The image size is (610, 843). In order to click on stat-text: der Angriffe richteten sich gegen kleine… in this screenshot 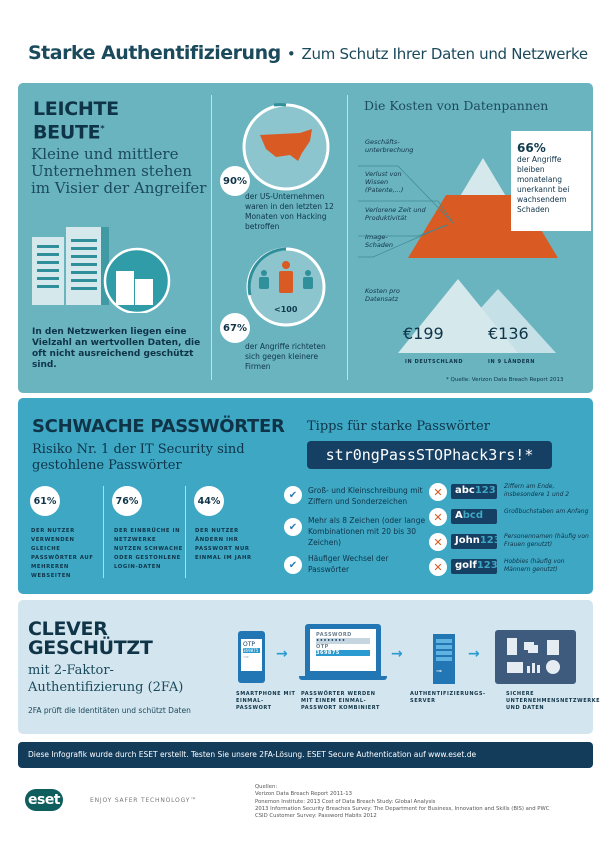, I will do `click(285, 356)`.